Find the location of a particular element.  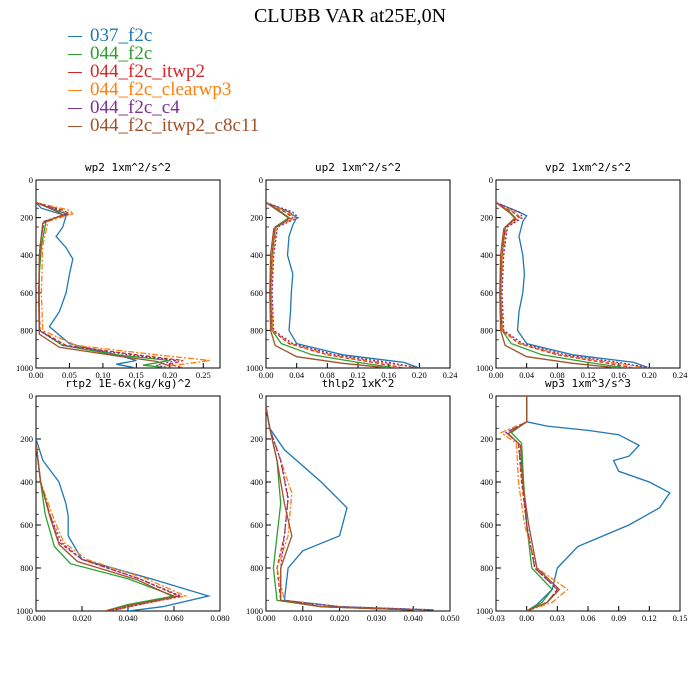

legend-item: 037_f2c is located at coordinates (163, 35).